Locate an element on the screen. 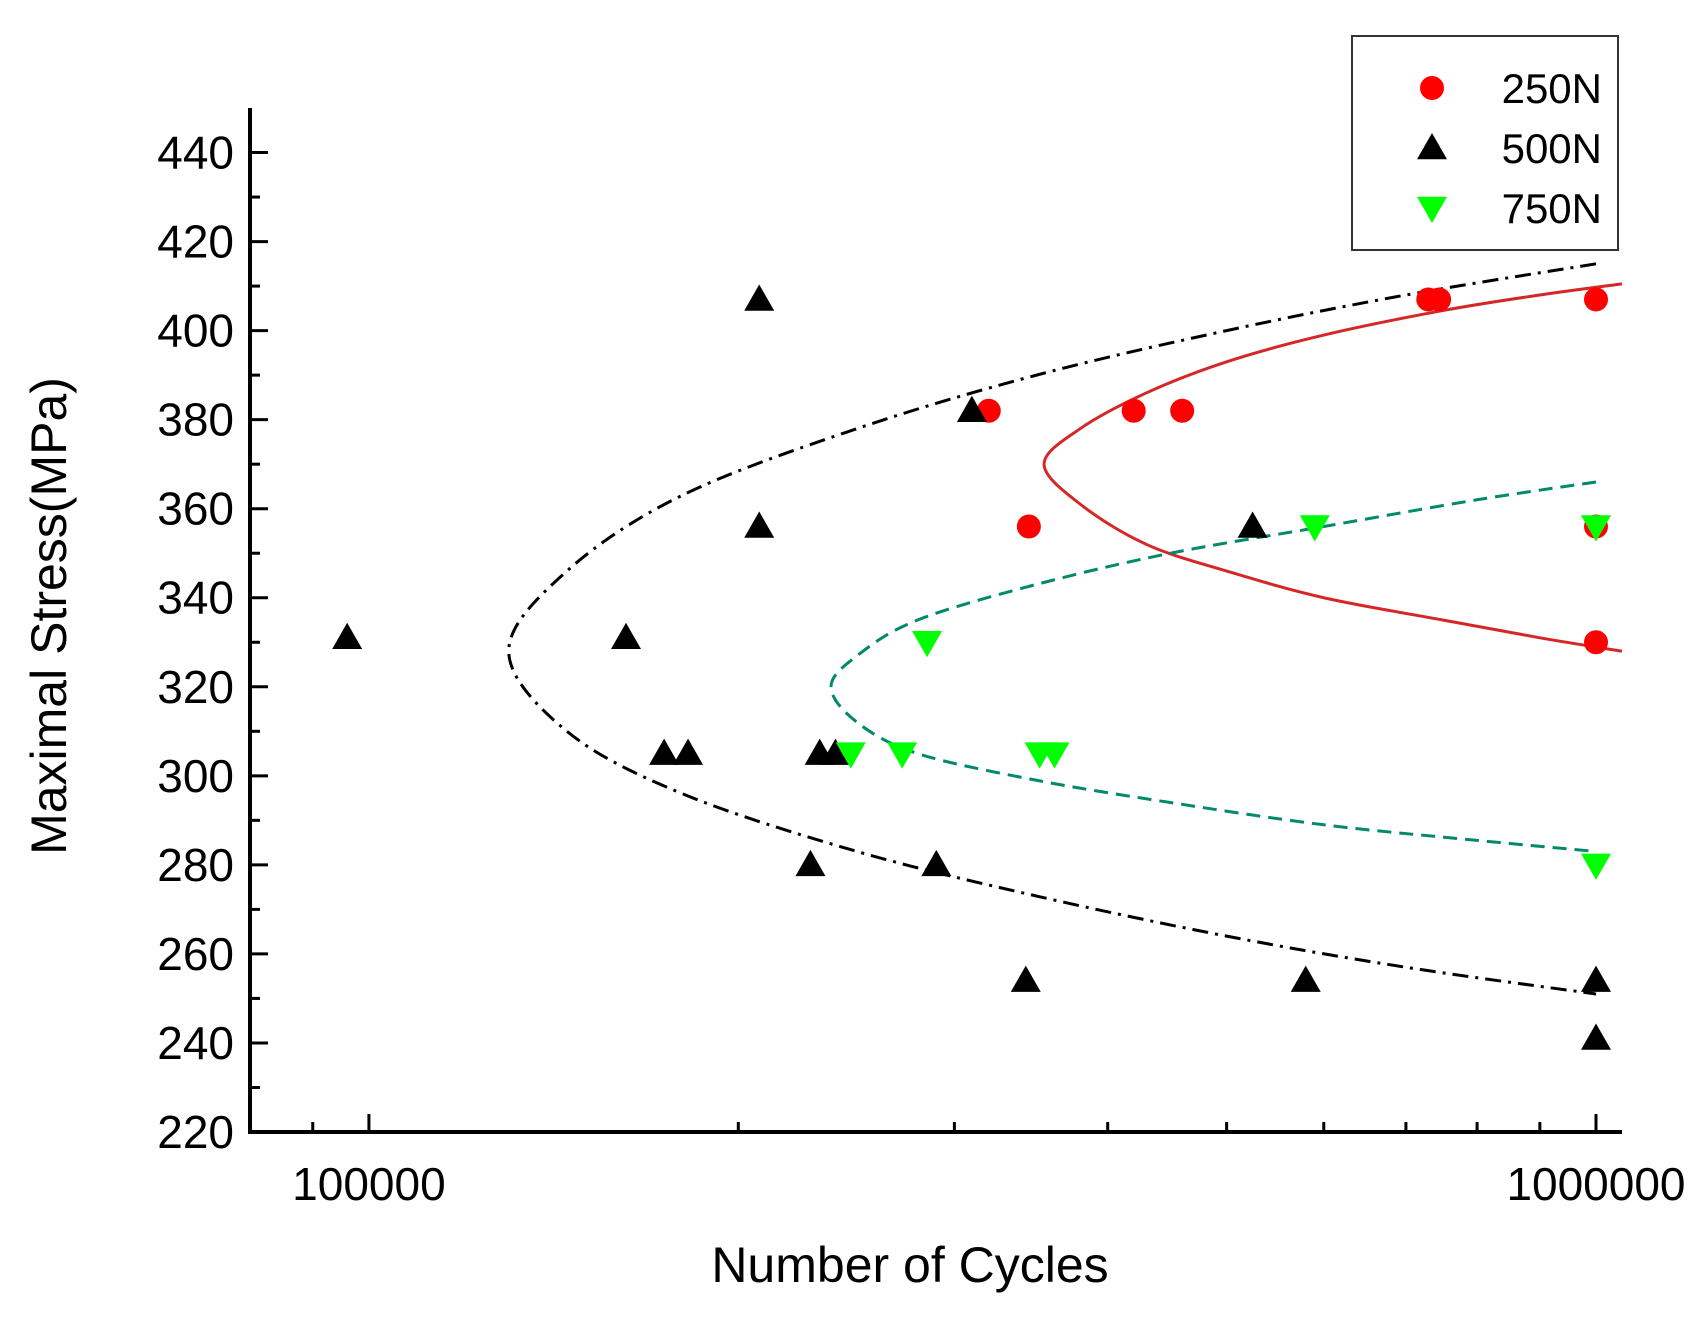 The image size is (1702, 1321). y-tick-label: 440 is located at coordinates (195, 153).